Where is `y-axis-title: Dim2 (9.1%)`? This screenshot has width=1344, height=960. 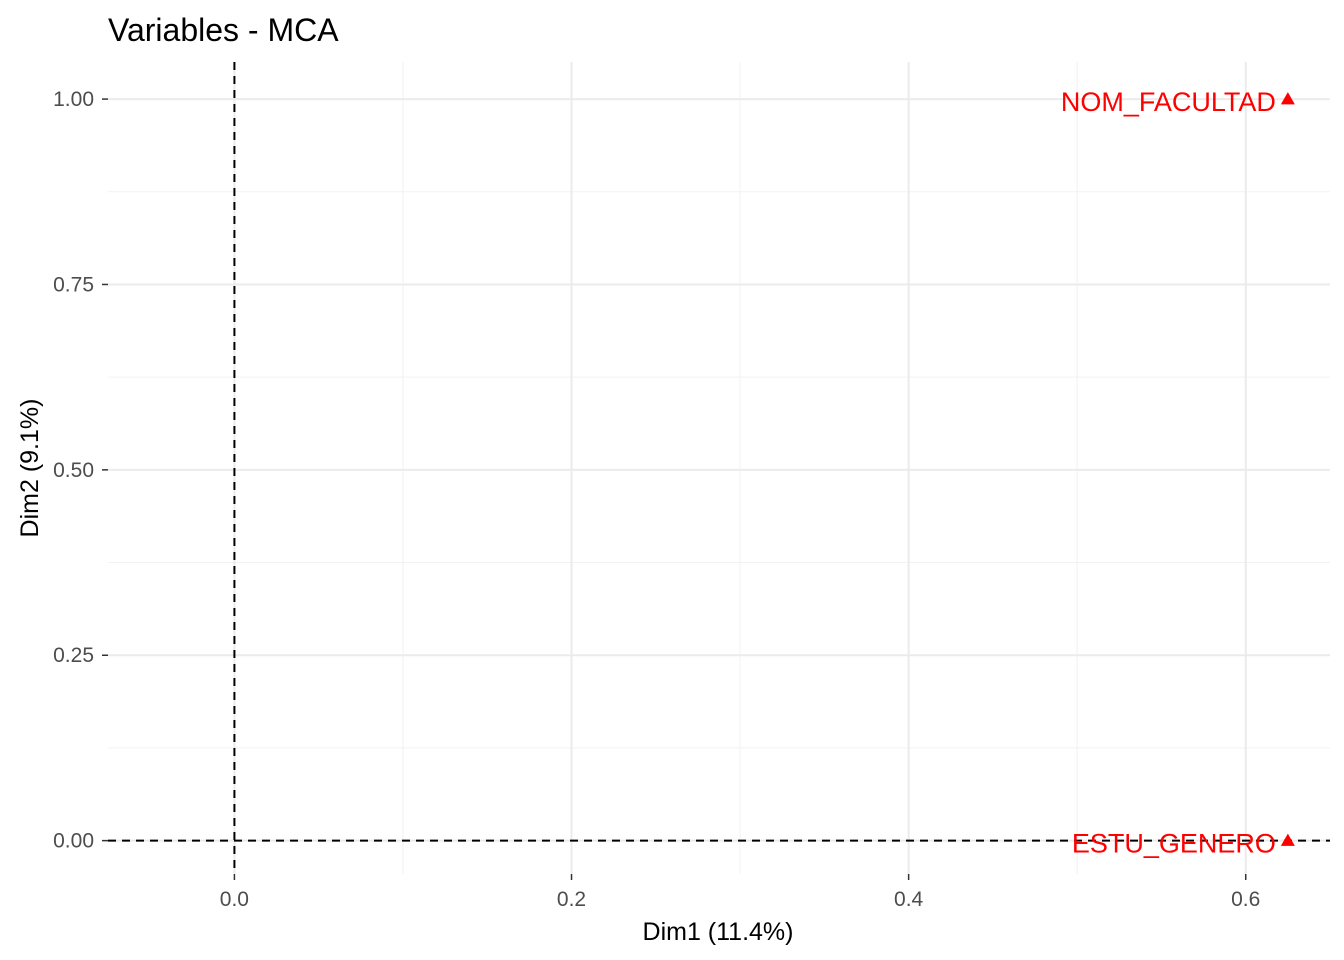 y-axis-title: Dim2 (9.1%) is located at coordinates (30, 468).